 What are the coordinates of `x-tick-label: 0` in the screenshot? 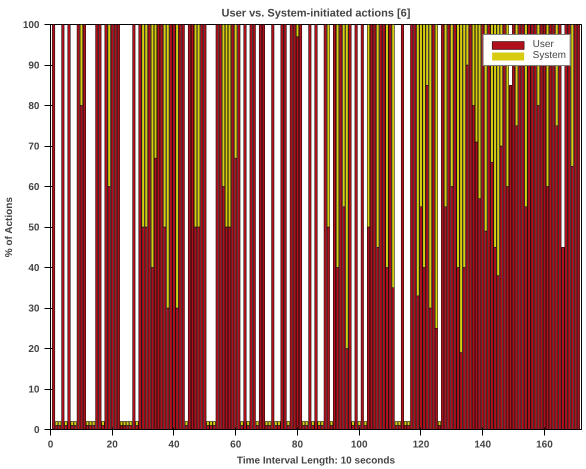 It's located at (51, 445).